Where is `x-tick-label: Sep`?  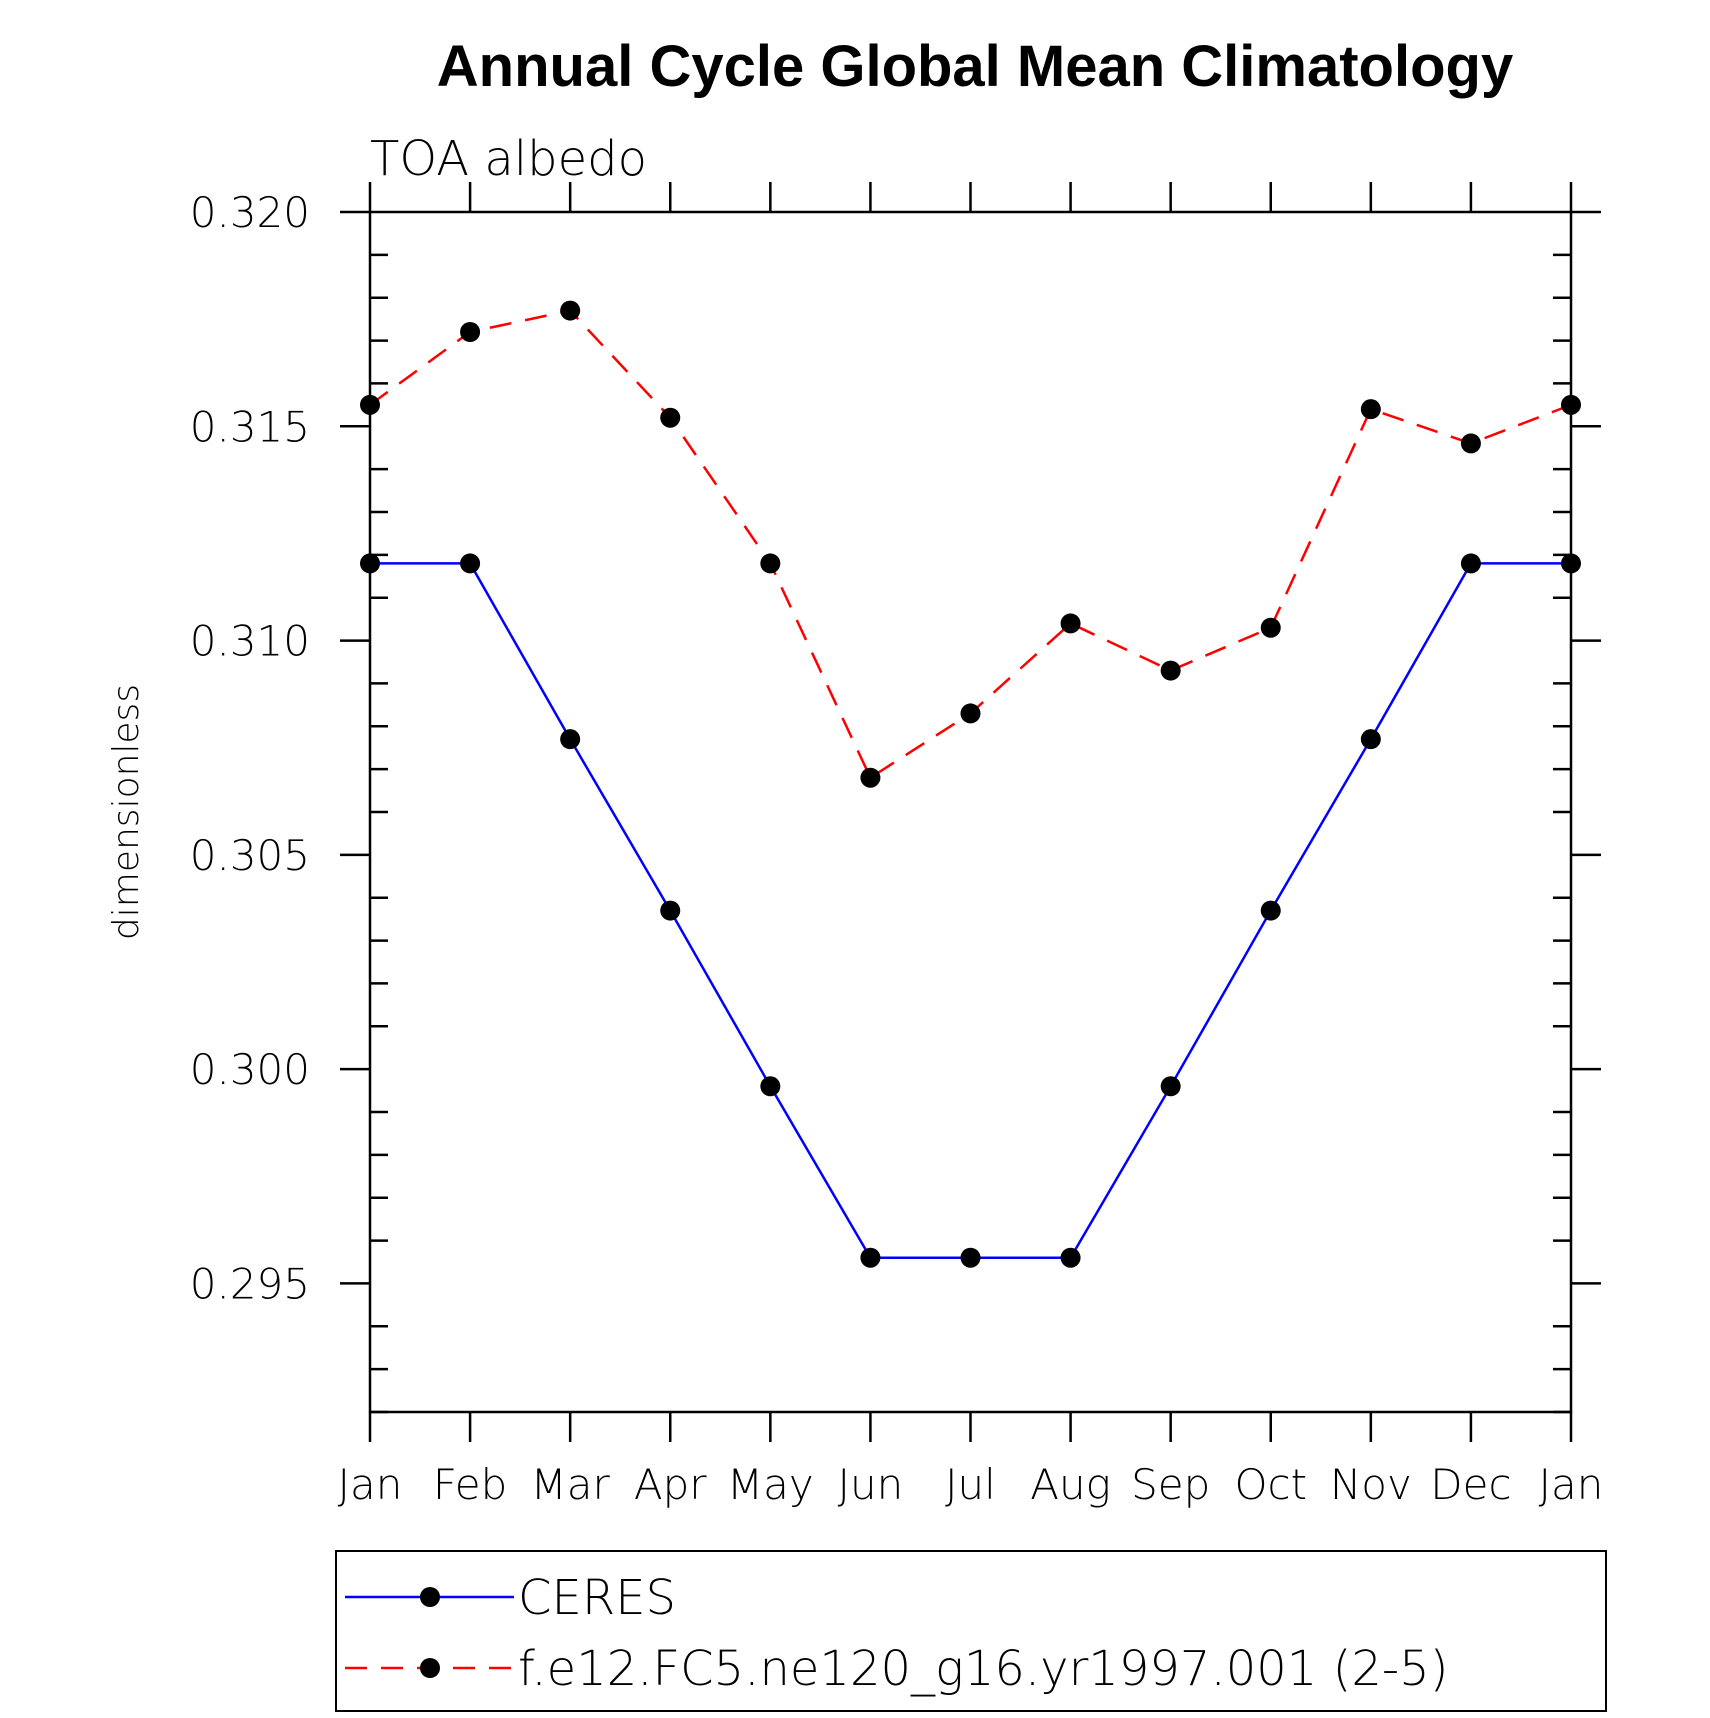 x-tick-label: Sep is located at coordinates (1170, 1484).